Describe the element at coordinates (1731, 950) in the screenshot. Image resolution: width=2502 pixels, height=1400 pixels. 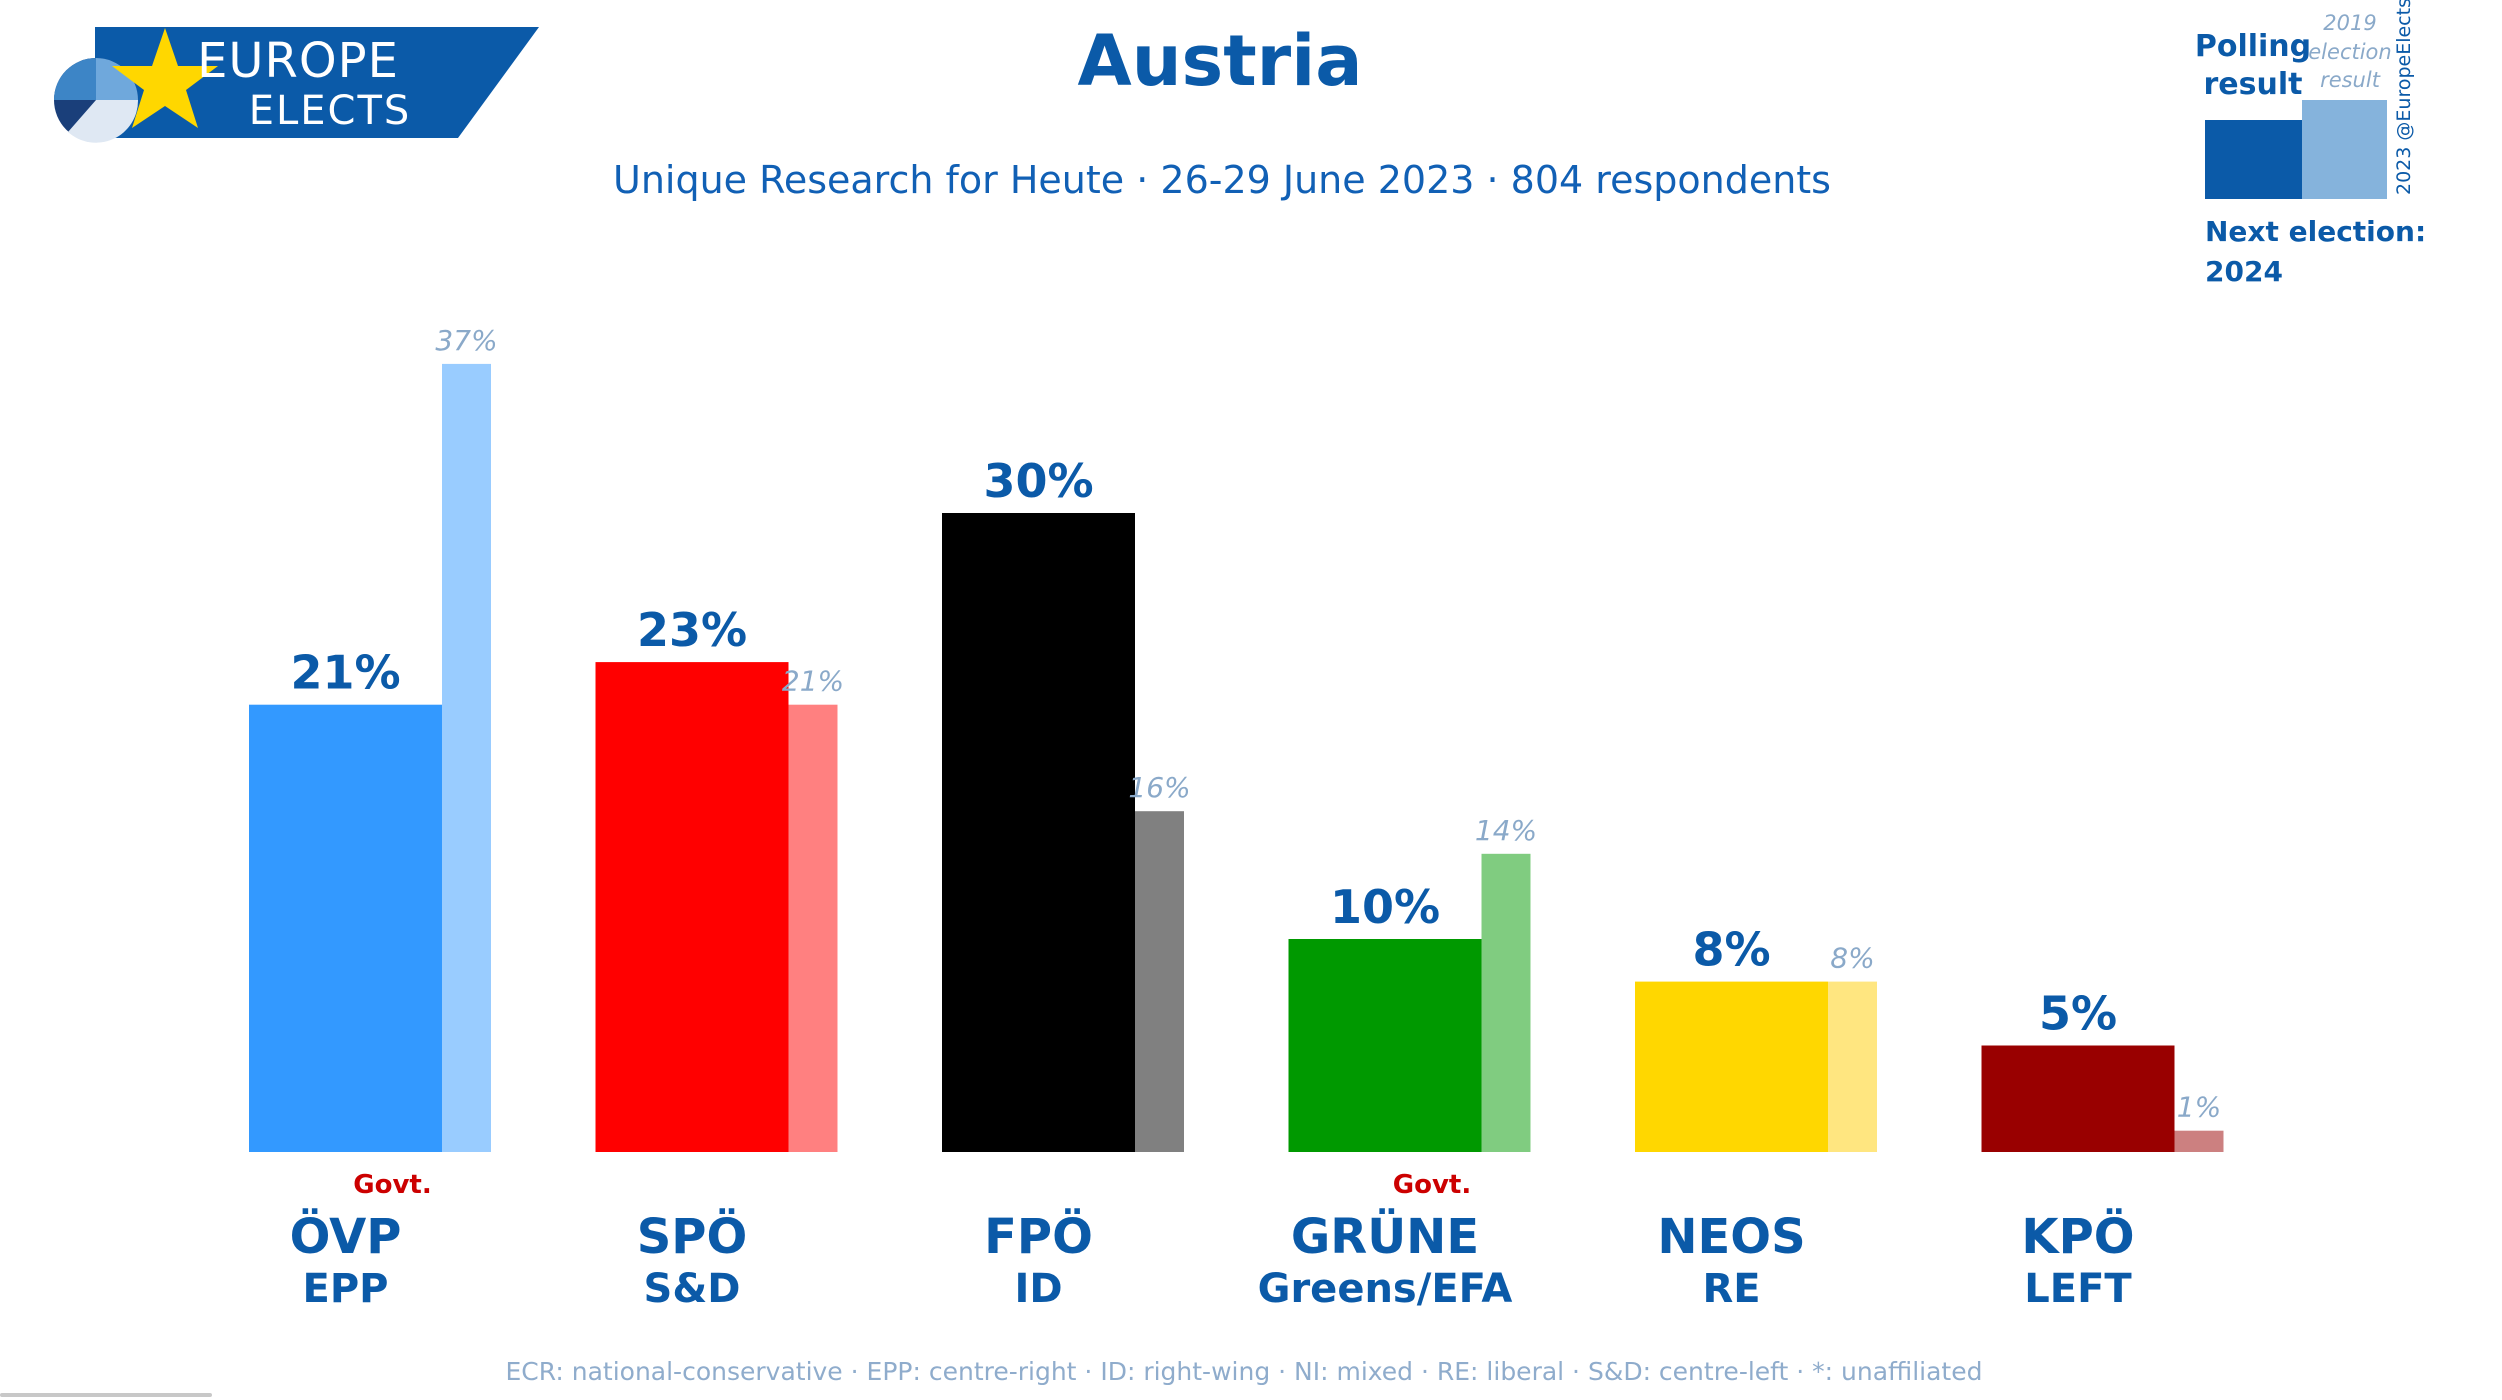
I see `poll-value-label: 8%` at that location.